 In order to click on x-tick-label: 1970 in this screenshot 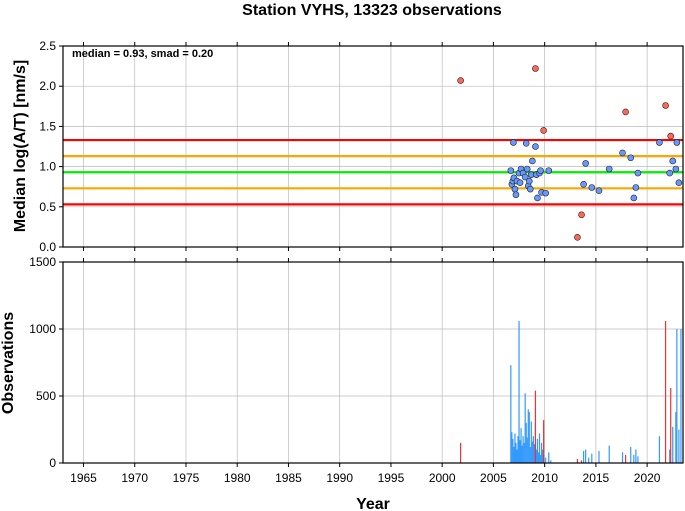, I will do `click(134, 478)`.